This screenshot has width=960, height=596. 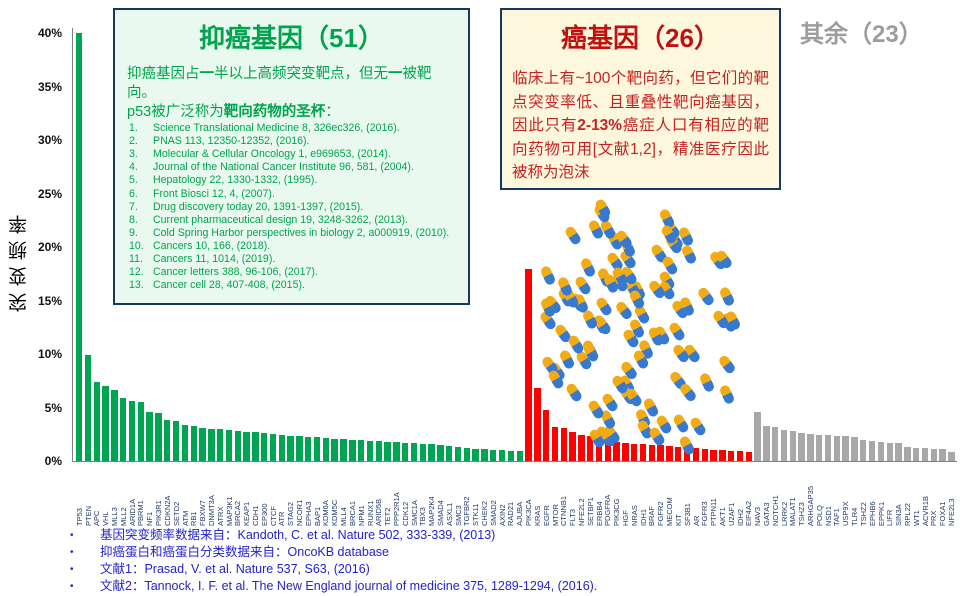 I want to click on bar-PRX, so click(x=933, y=454).